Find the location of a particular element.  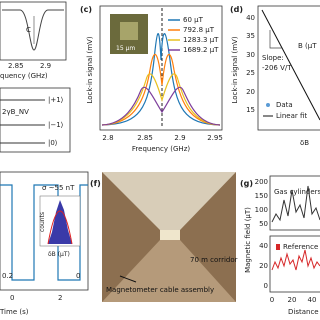

panel-label: (g) is located at coordinates (246, 183).